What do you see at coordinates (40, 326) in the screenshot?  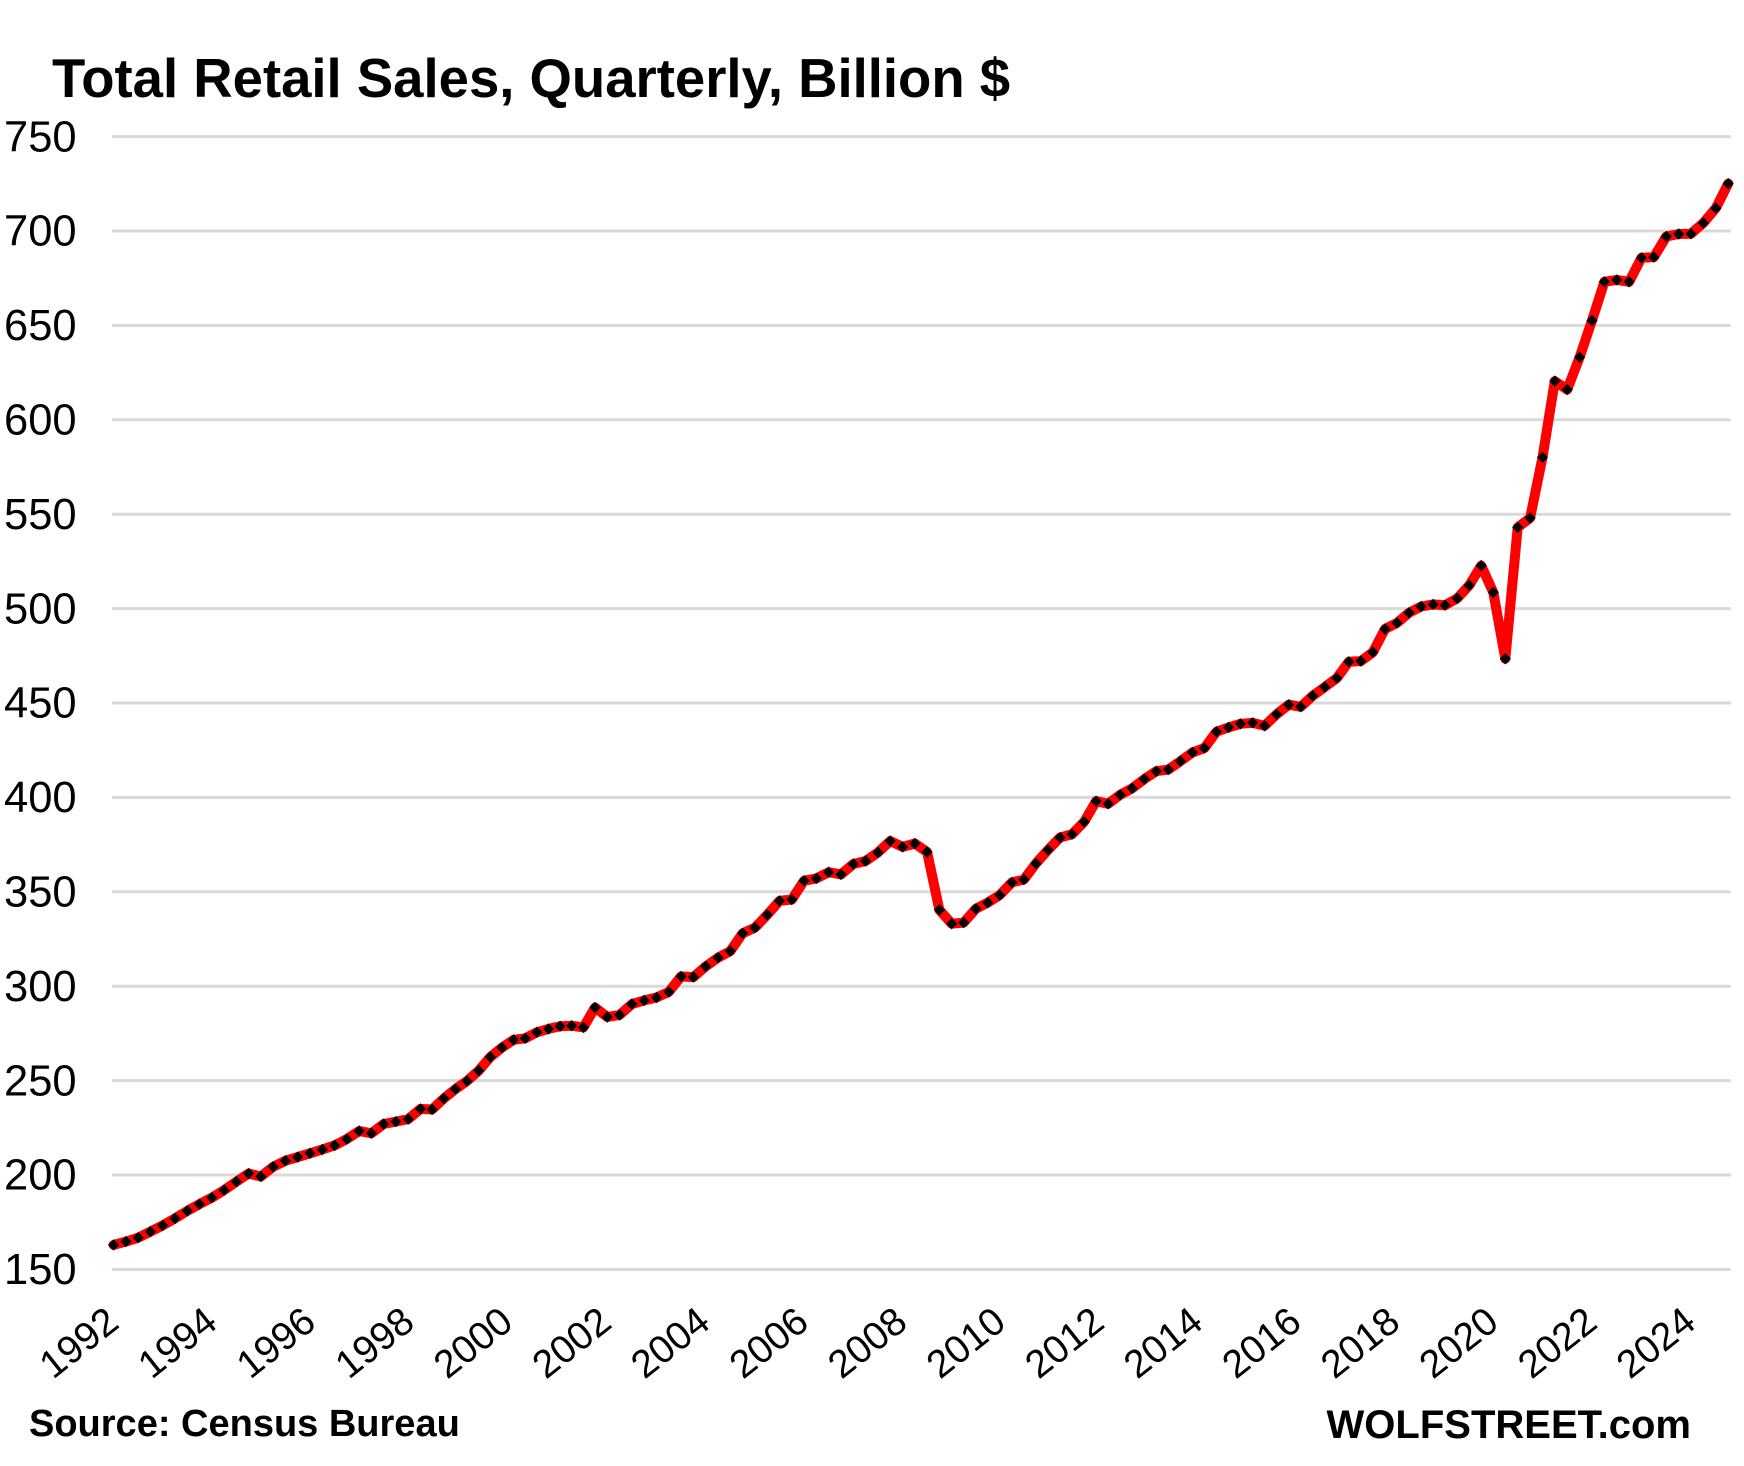 I see `svg-text: 650` at bounding box center [40, 326].